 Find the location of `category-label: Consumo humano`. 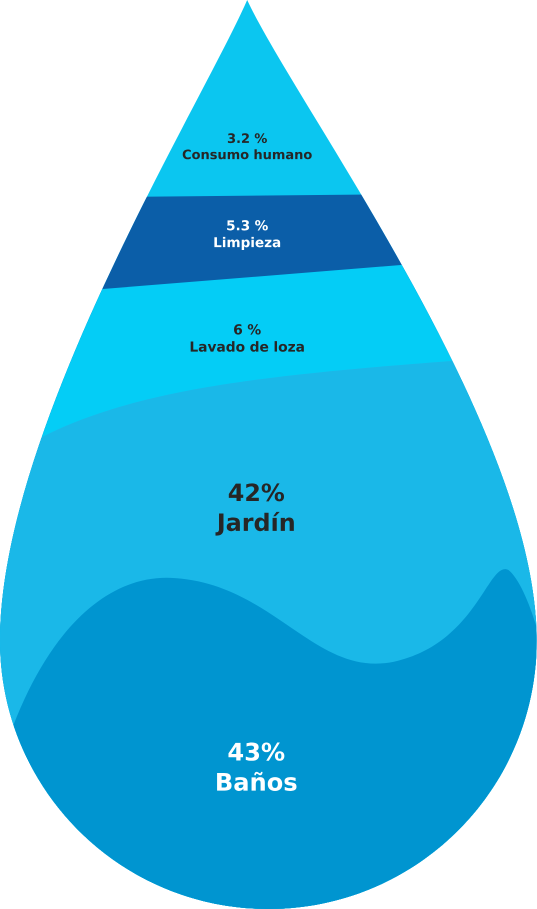

category-label: Consumo humano is located at coordinates (247, 154).